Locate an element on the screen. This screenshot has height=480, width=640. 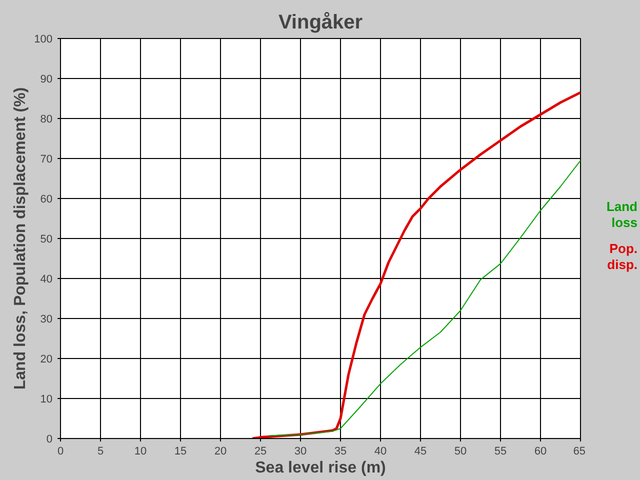
text: Pop. disp. is located at coordinates (622, 256).